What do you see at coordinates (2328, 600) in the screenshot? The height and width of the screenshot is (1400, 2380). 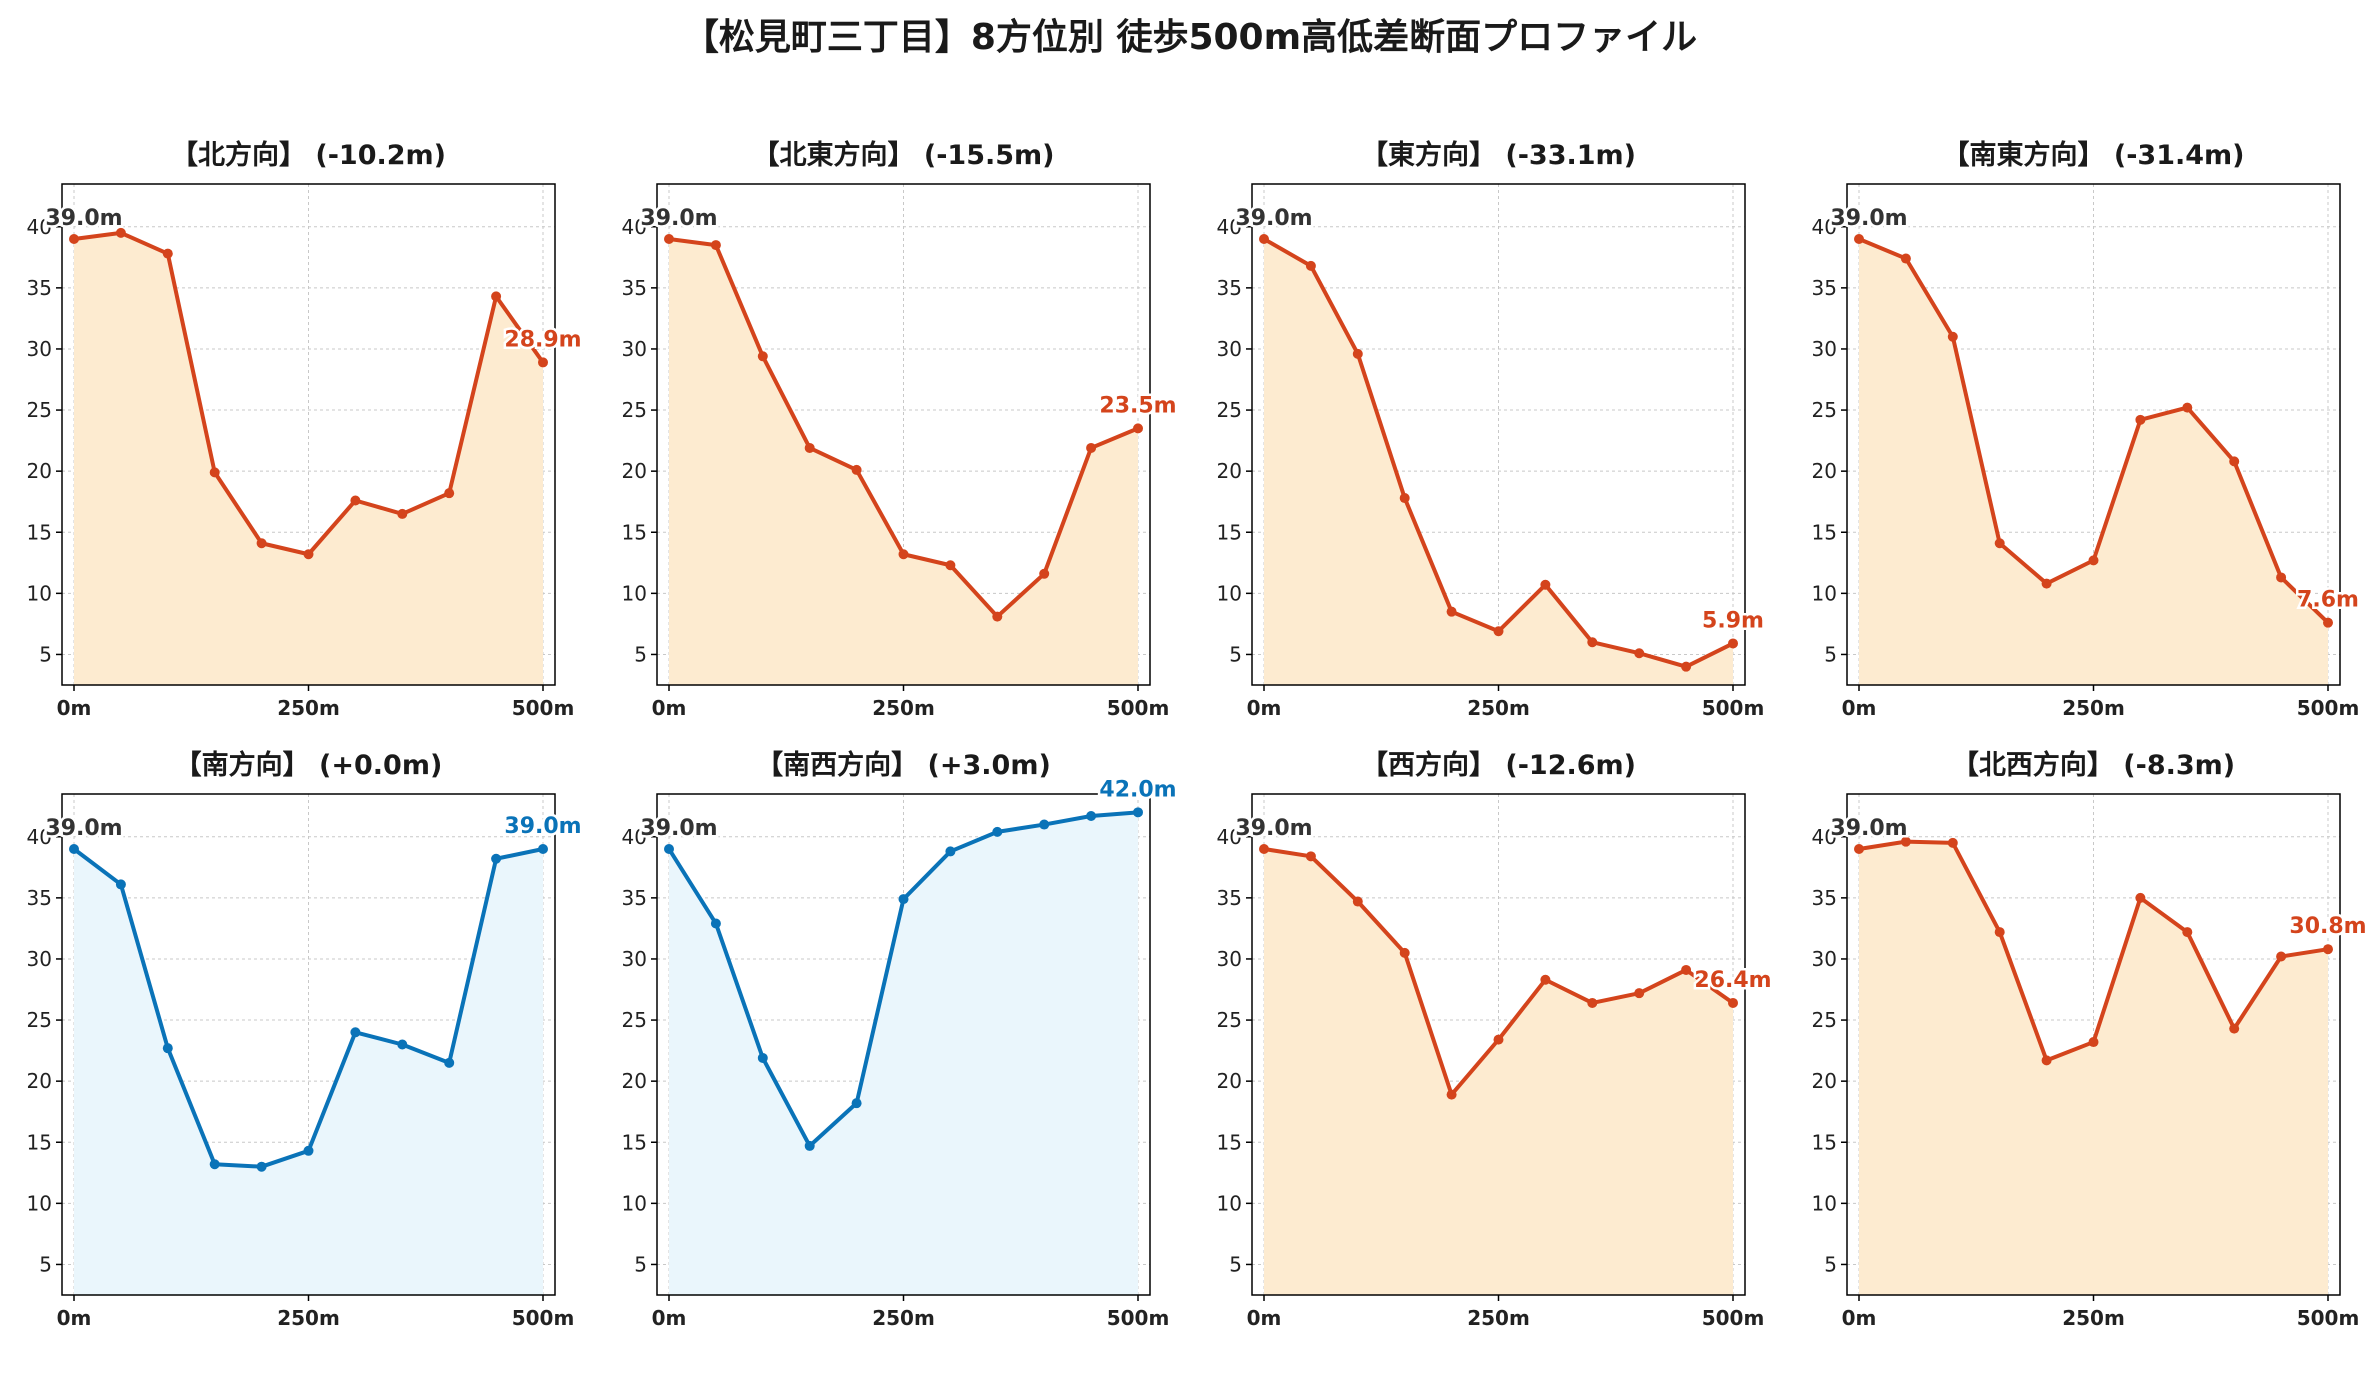 I see `end-elevation-label: 7.6m` at bounding box center [2328, 600].